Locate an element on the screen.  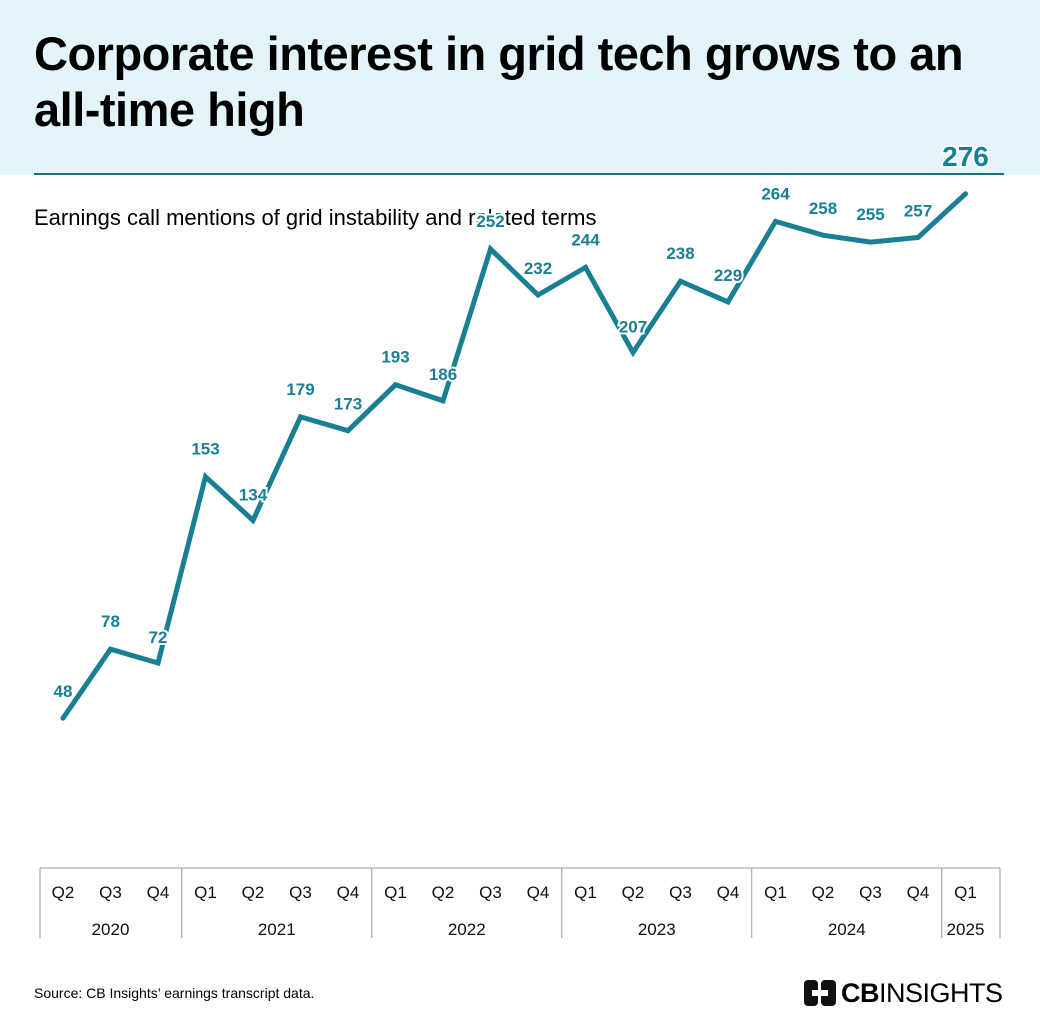
data-label: 264 is located at coordinates (775, 193).